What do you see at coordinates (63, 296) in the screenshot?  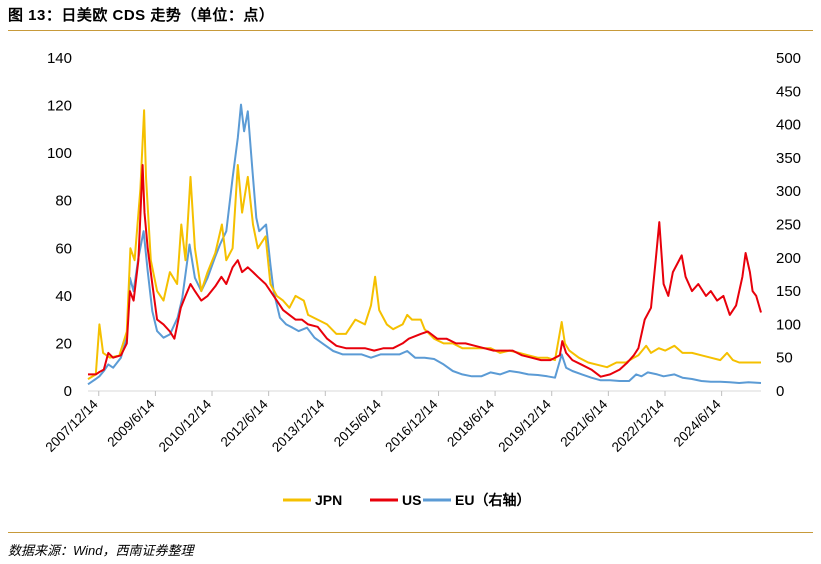 I see `left-y-tick-label: 40` at bounding box center [63, 296].